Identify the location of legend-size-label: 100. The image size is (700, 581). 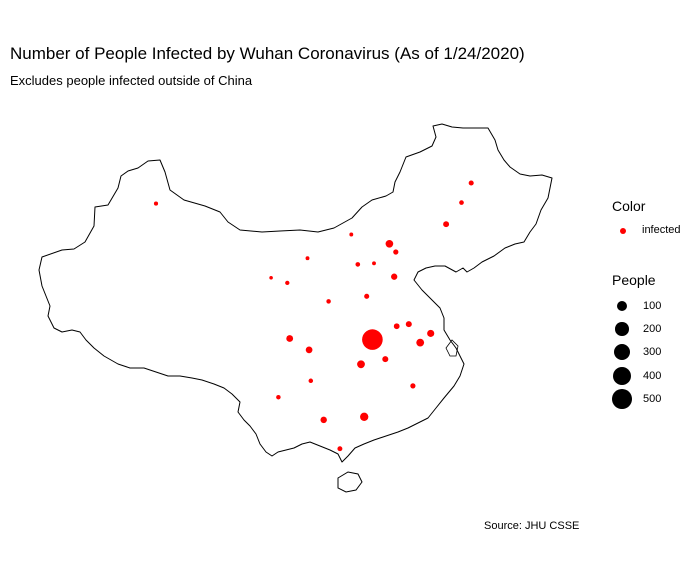
(652, 306).